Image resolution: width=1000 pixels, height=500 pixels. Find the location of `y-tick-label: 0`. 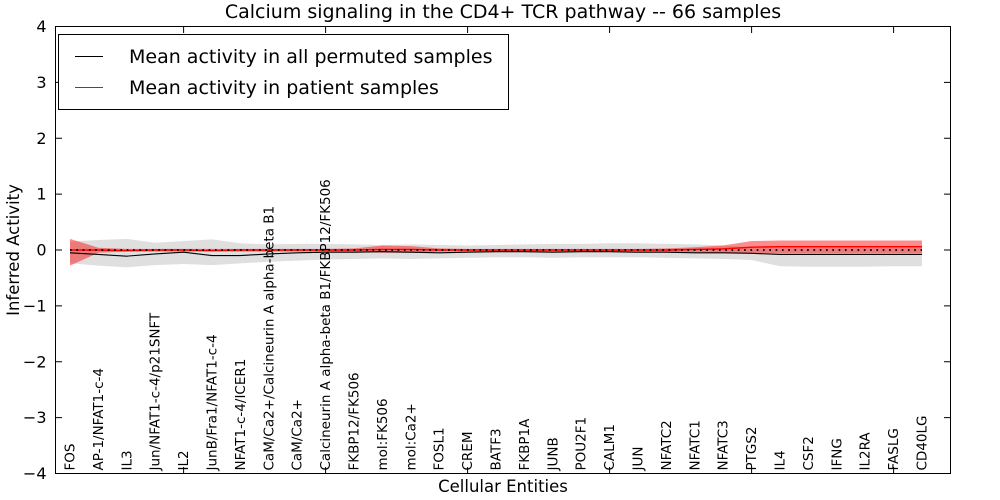

y-tick-label: 0 is located at coordinates (41, 250).